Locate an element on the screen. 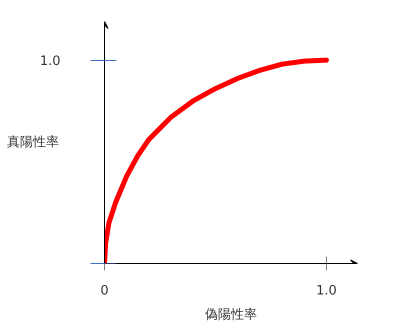 Image resolution: width=417 pixels, height=329 pixels. x-axis-title: 偽陽性率 is located at coordinates (231, 314).